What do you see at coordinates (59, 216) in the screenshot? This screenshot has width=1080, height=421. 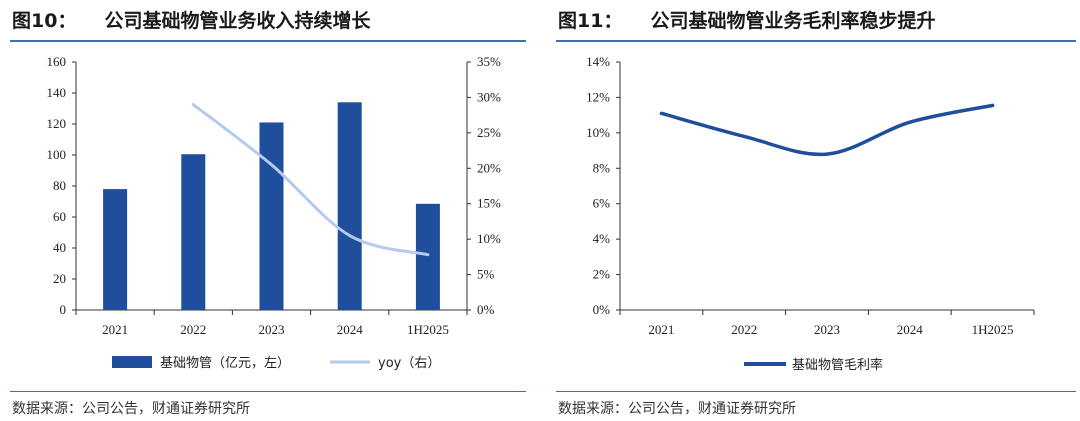 I see `y-left-tick-label: 60` at bounding box center [59, 216].